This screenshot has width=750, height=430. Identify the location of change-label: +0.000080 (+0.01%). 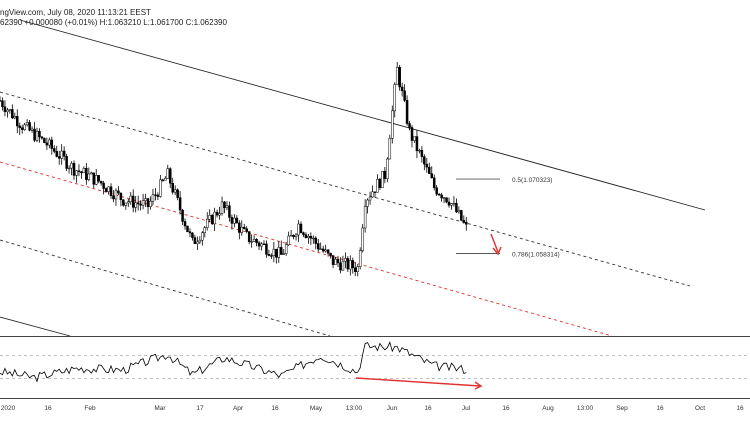
(61, 22).